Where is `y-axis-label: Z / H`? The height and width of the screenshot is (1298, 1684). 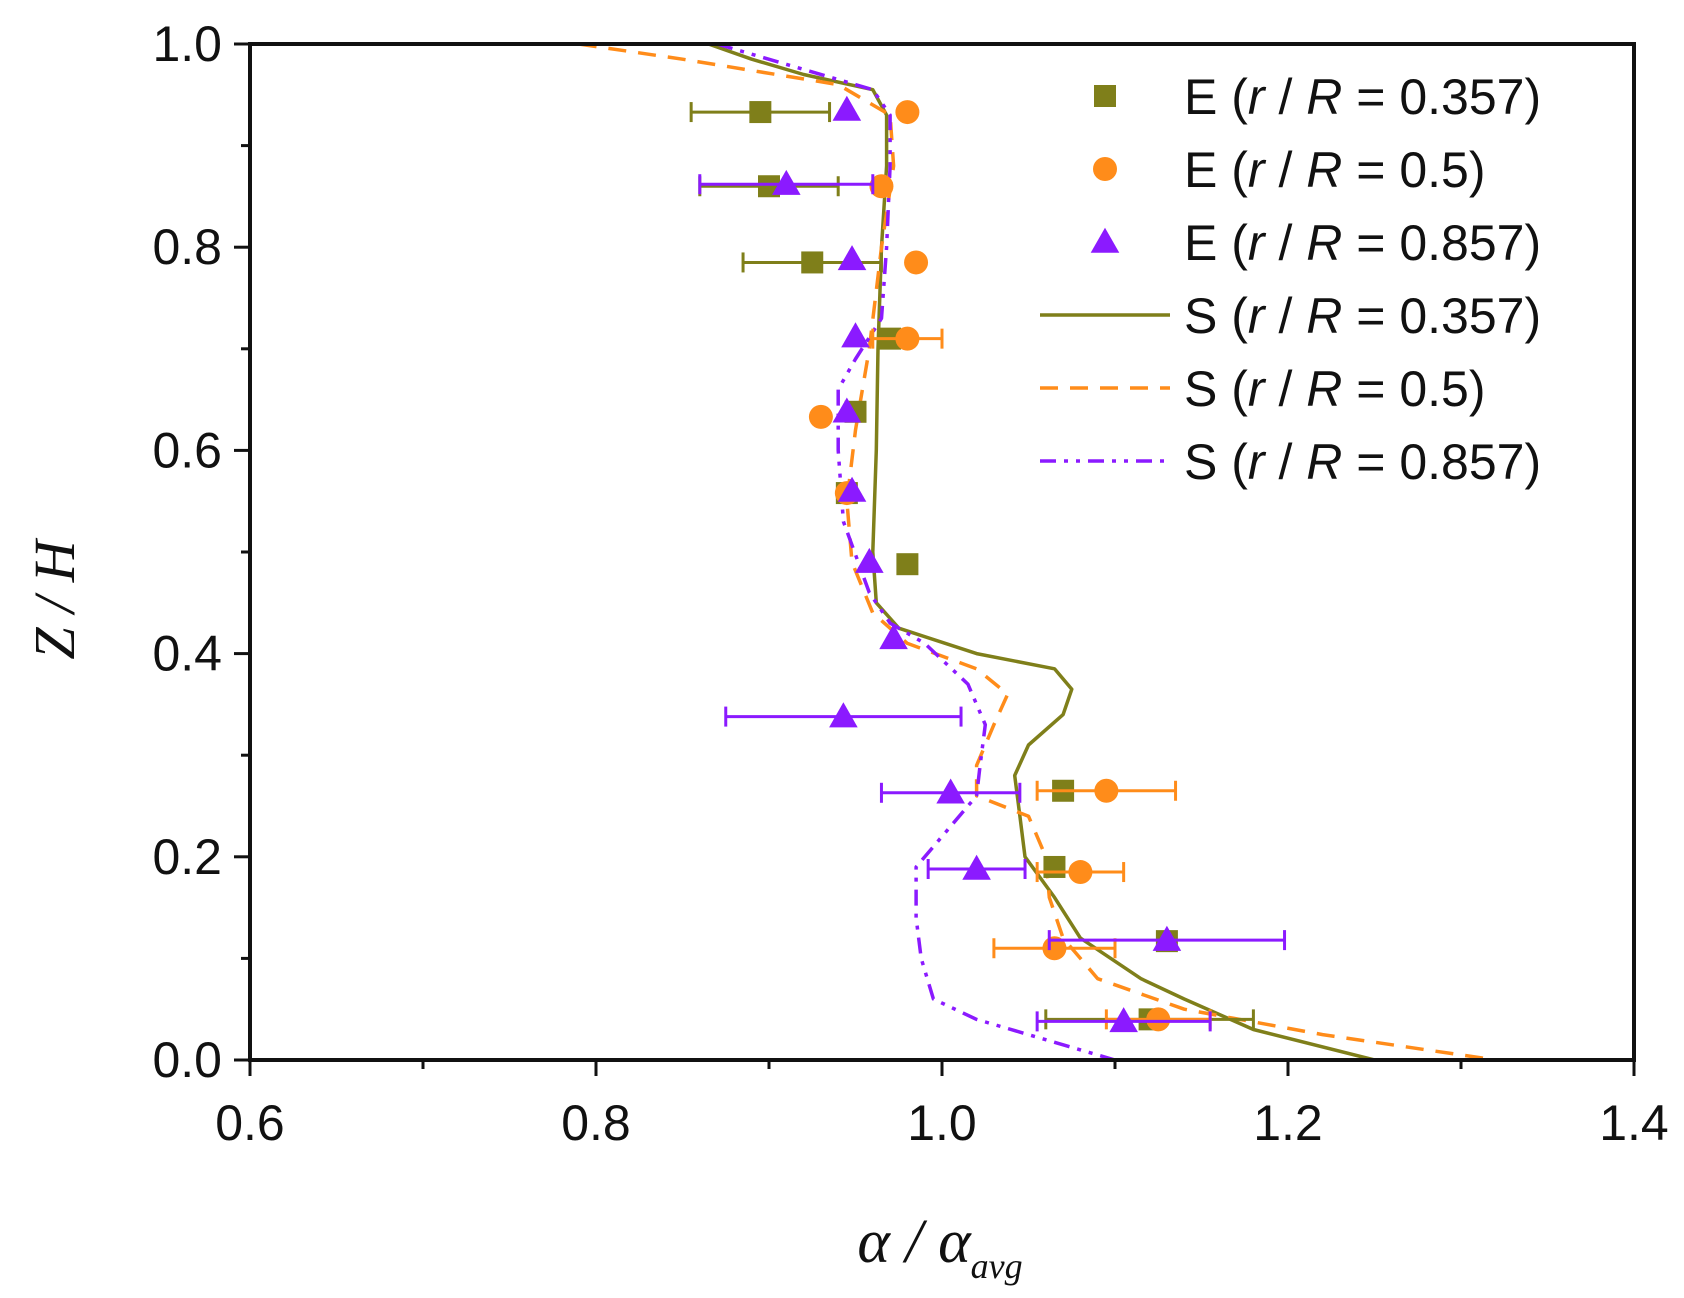
y-axis-label: Z / H is located at coordinates (54, 598).